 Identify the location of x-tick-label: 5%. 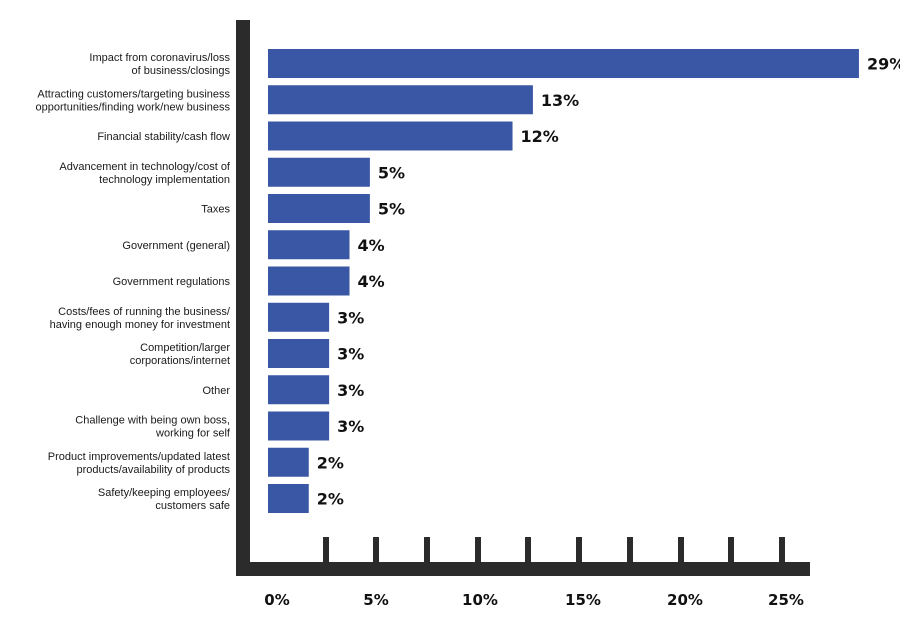
(375, 600).